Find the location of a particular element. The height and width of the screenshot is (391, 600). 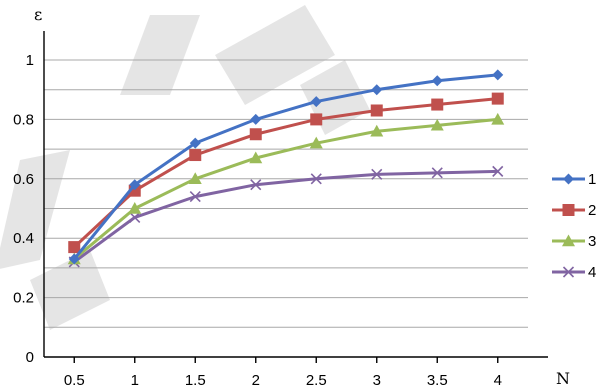

legend-label: 1 is located at coordinates (592, 179).